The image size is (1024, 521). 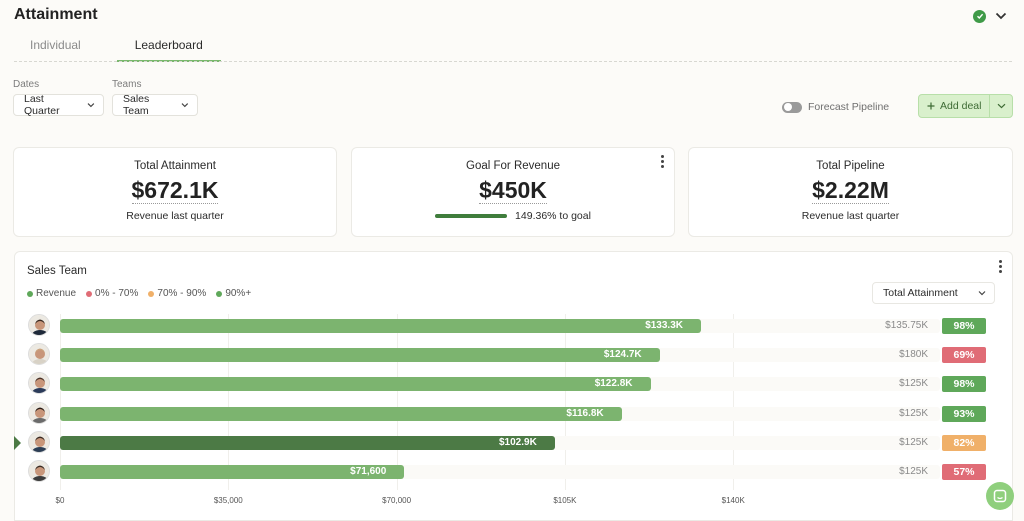 What do you see at coordinates (850, 166) in the screenshot?
I see `card-title: Total Pipeline` at bounding box center [850, 166].